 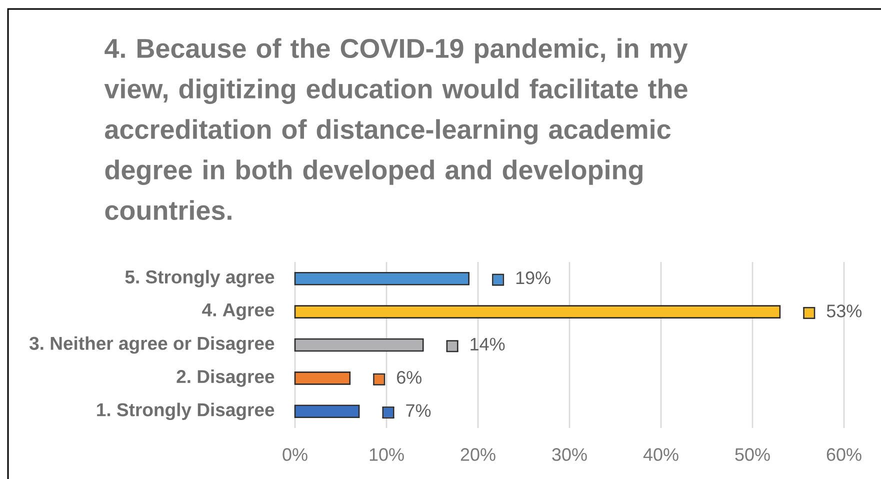 What do you see at coordinates (487, 344) in the screenshot?
I see `data-label: 14%` at bounding box center [487, 344].